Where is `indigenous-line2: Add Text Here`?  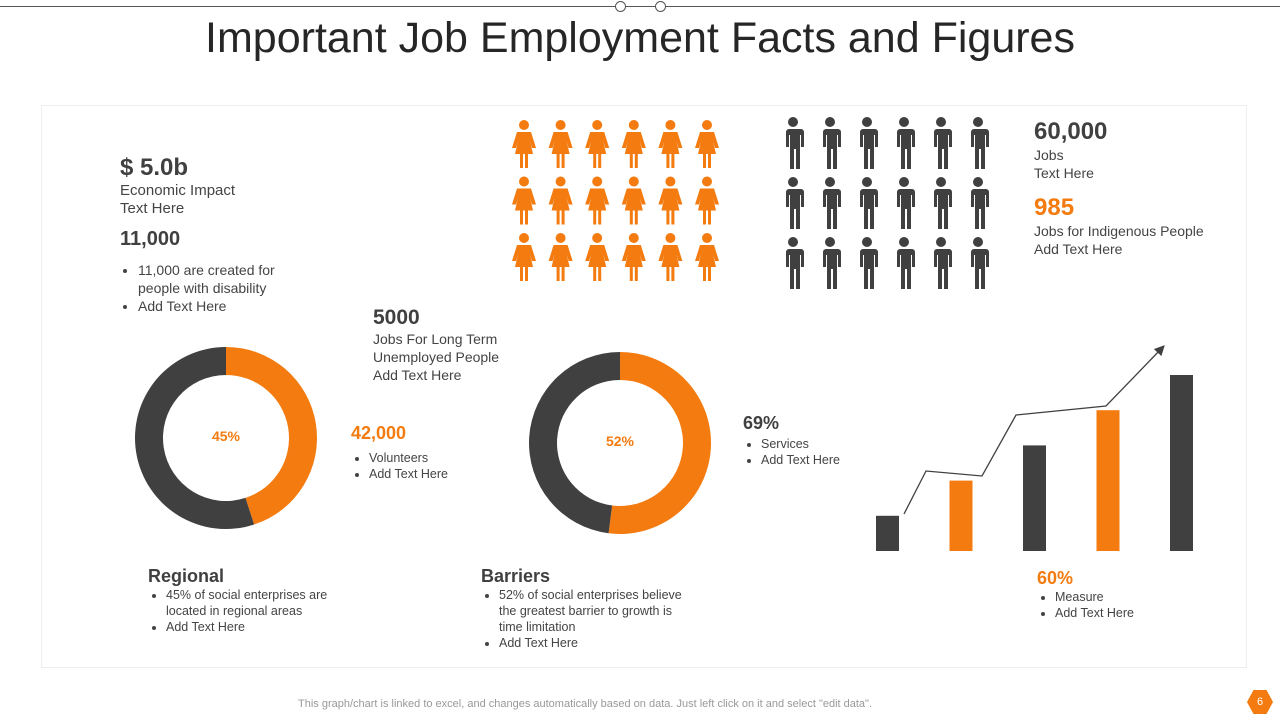 indigenous-line2: Add Text Here is located at coordinates (1078, 249).